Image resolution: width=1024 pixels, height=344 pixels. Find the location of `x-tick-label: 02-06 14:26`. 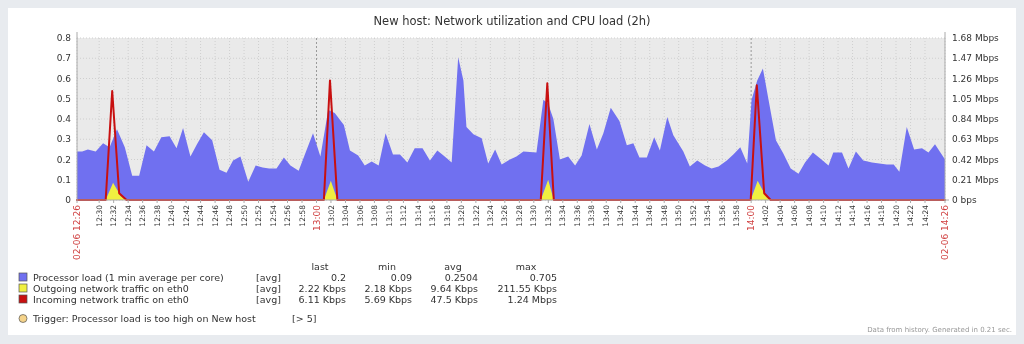

x-tick-label: 02-06 14:26 is located at coordinates (945, 232).